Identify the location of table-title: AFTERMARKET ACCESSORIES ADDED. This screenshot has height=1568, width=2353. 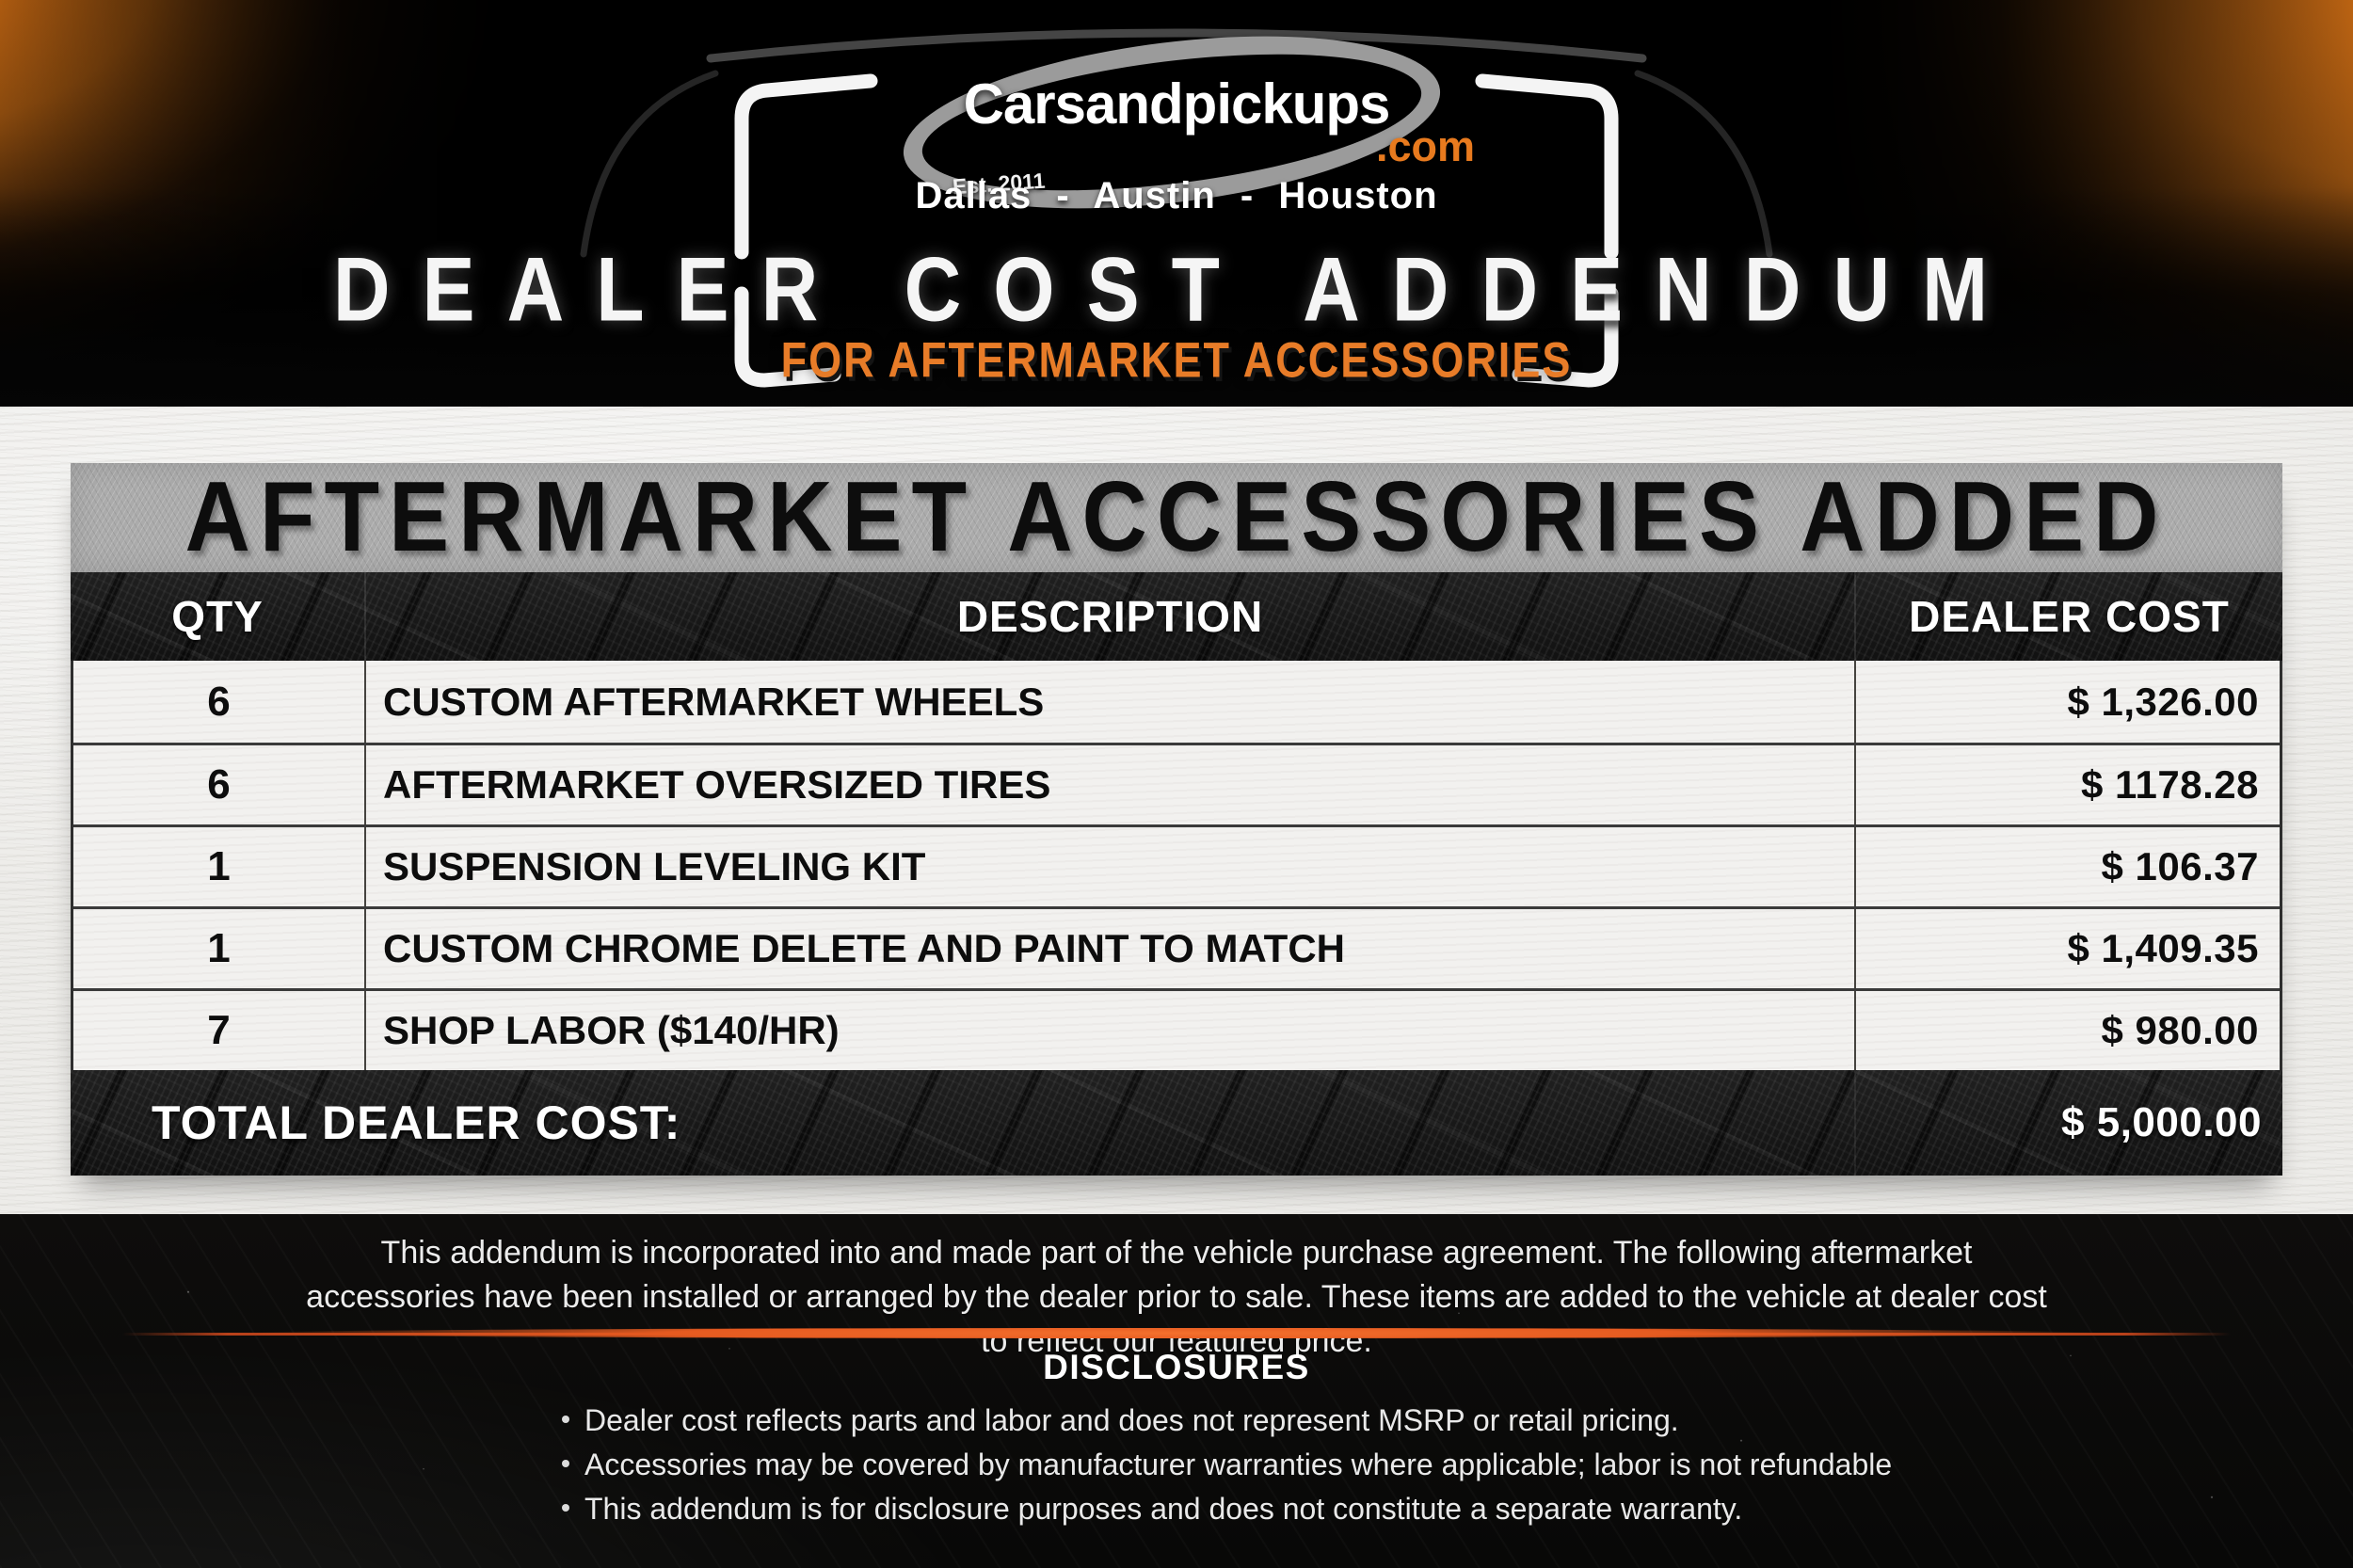
(1176, 517).